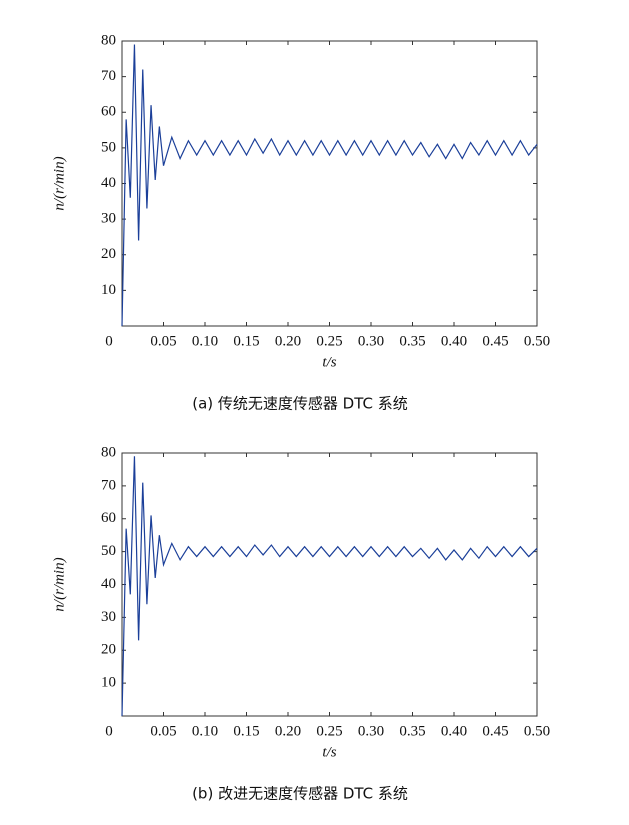  What do you see at coordinates (300, 404) in the screenshot?
I see `caption: (a) 传统无速度传感器 DTC 系统` at bounding box center [300, 404].